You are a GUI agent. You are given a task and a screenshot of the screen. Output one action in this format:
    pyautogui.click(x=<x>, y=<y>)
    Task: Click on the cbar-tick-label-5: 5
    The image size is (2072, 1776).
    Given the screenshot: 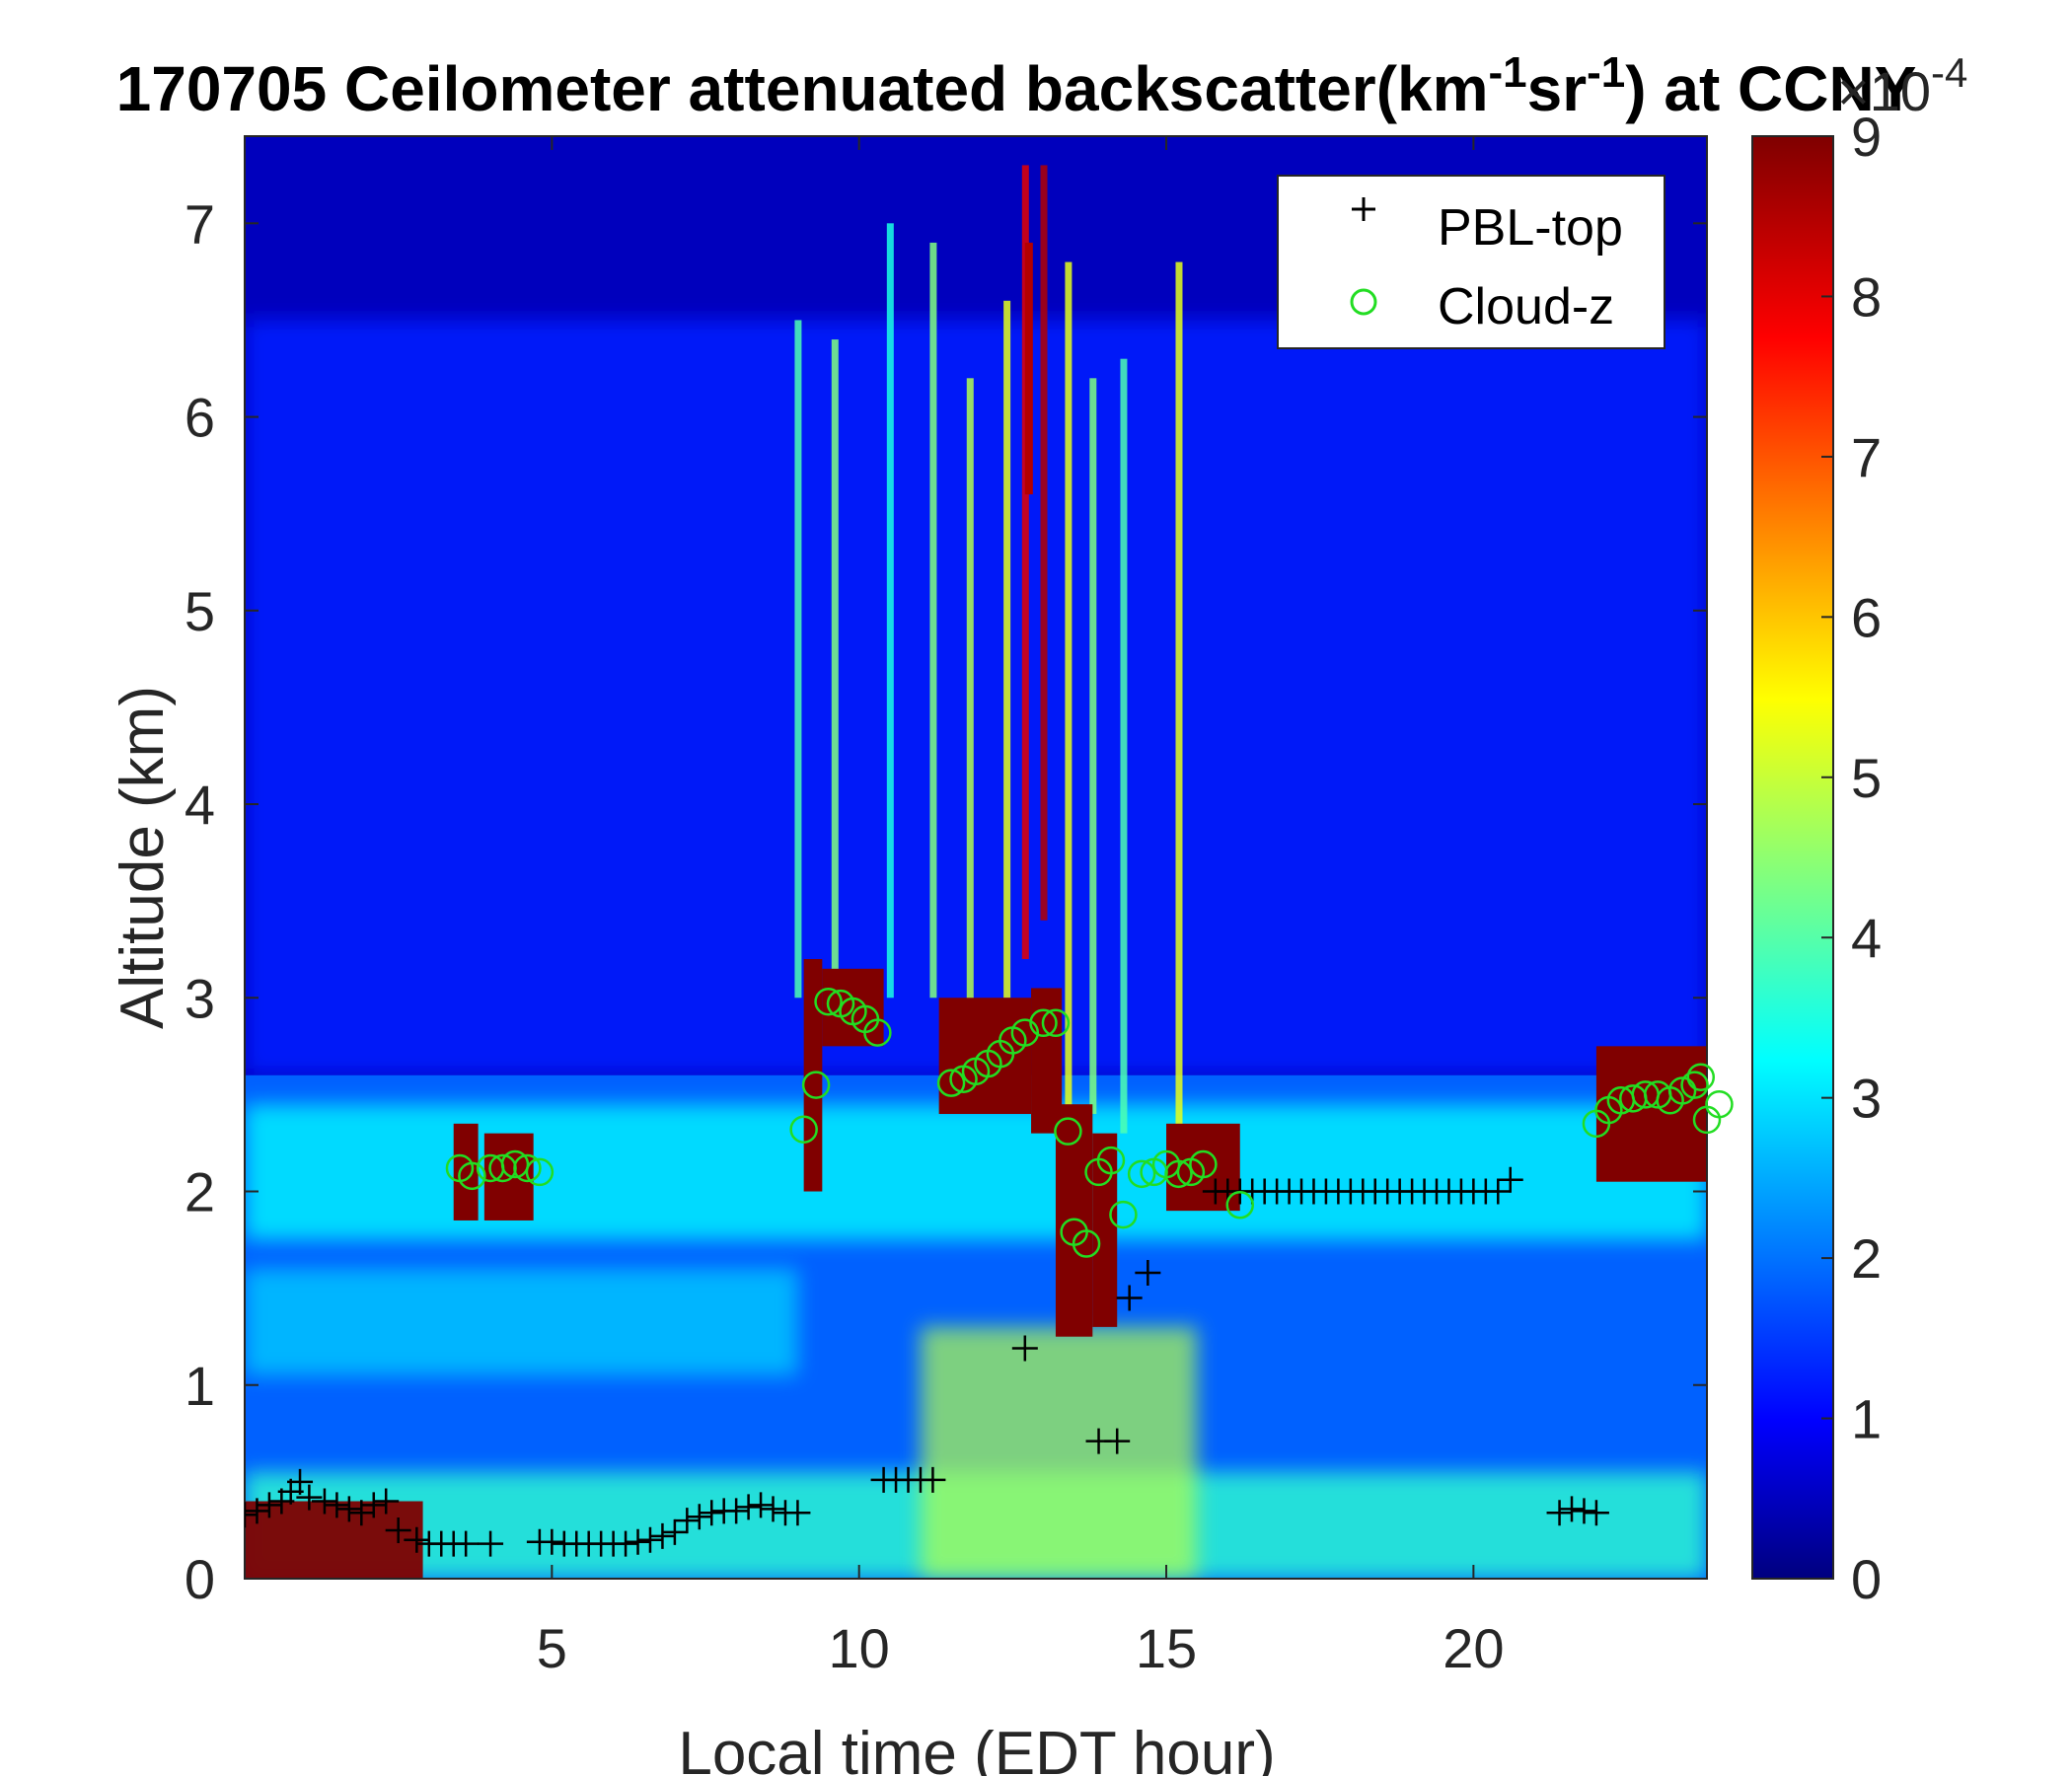 What is the action you would take?
    pyautogui.click(x=1867, y=778)
    